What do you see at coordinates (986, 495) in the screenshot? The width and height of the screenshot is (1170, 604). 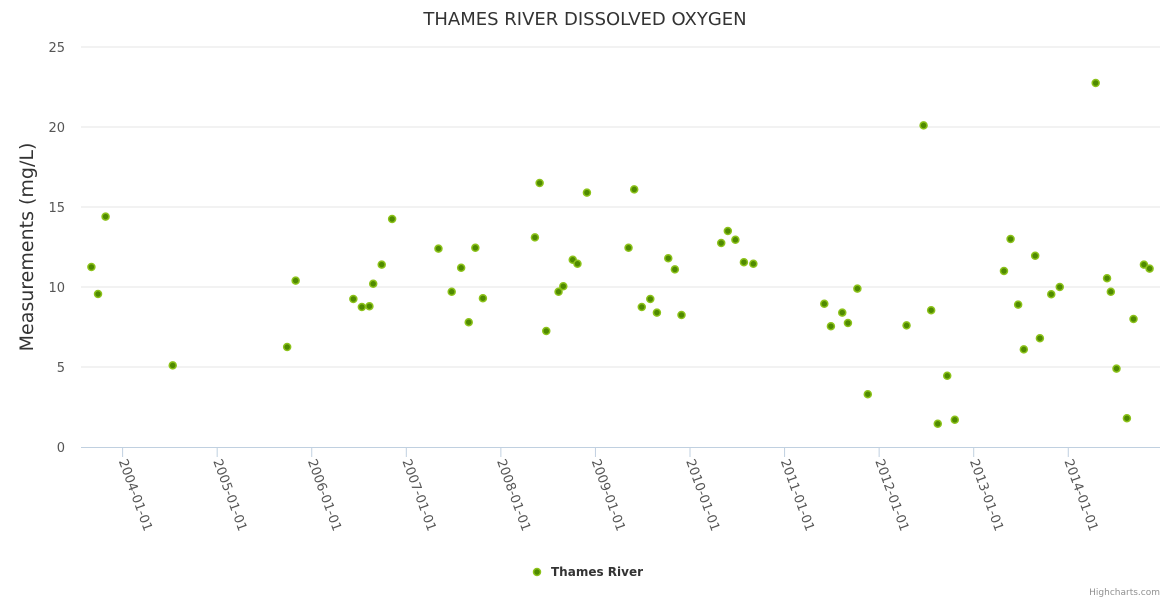 I see `x-tick-label: 2013-01-01` at bounding box center [986, 495].